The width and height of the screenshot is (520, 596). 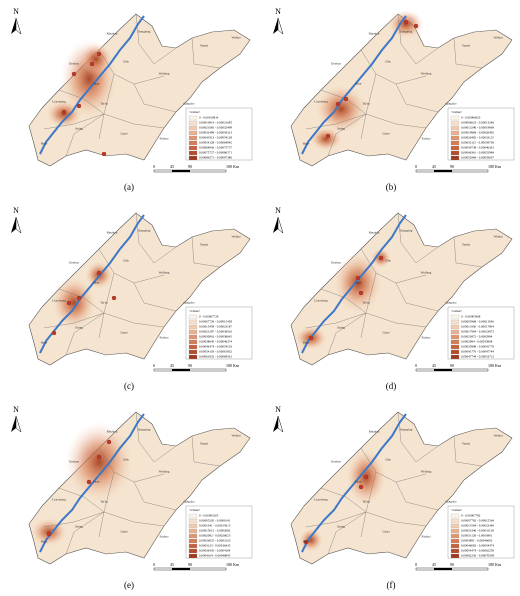 What do you see at coordinates (215, 546) in the screenshot?
I see `legend-label: 0.0003123 - 0.00036435` at bounding box center [215, 546].